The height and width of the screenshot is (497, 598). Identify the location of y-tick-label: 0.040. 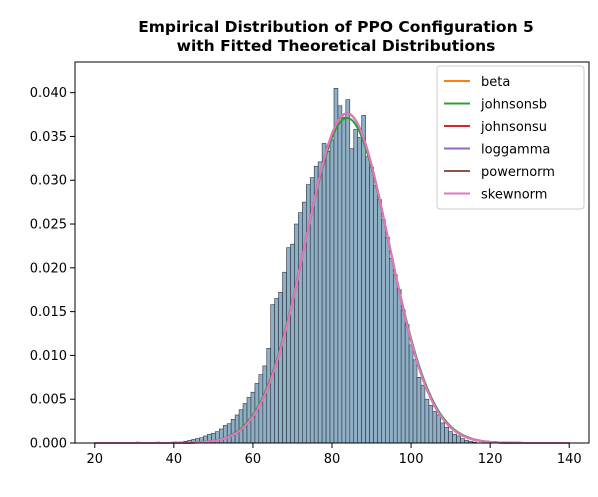
(48, 93).